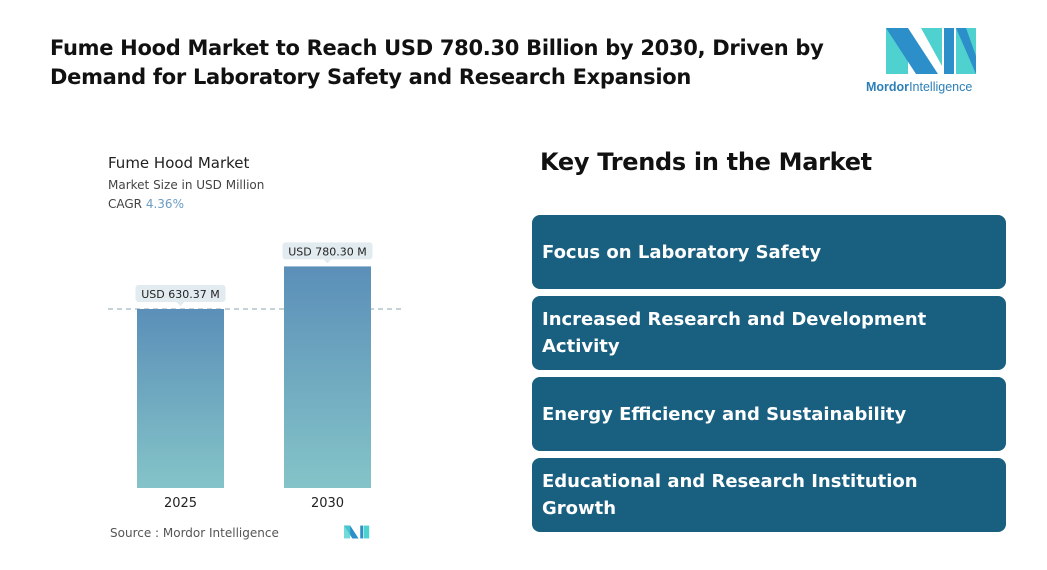  What do you see at coordinates (706, 162) in the screenshot?
I see `trends-title: Key Trends in the Market` at bounding box center [706, 162].